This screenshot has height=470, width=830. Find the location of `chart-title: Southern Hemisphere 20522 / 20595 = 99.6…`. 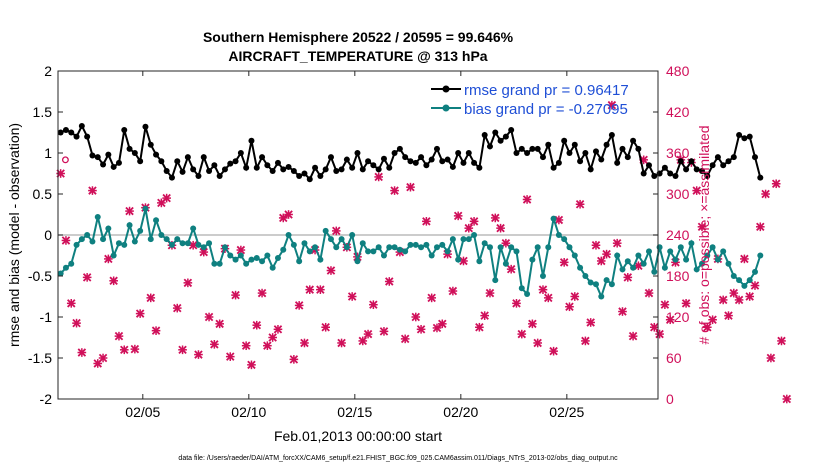

chart-title: Southern Hemisphere 20522 / 20595 = 99.6… is located at coordinates (358, 37).